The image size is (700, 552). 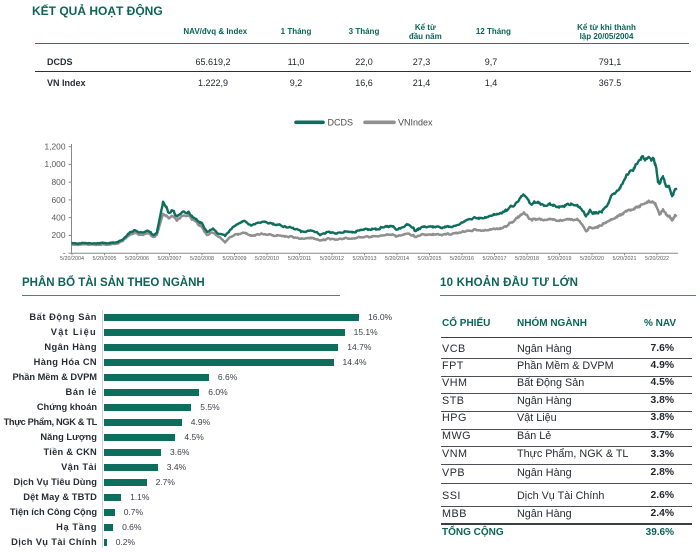 I want to click on svg-text: 5/20/2016, so click(x=462, y=259).